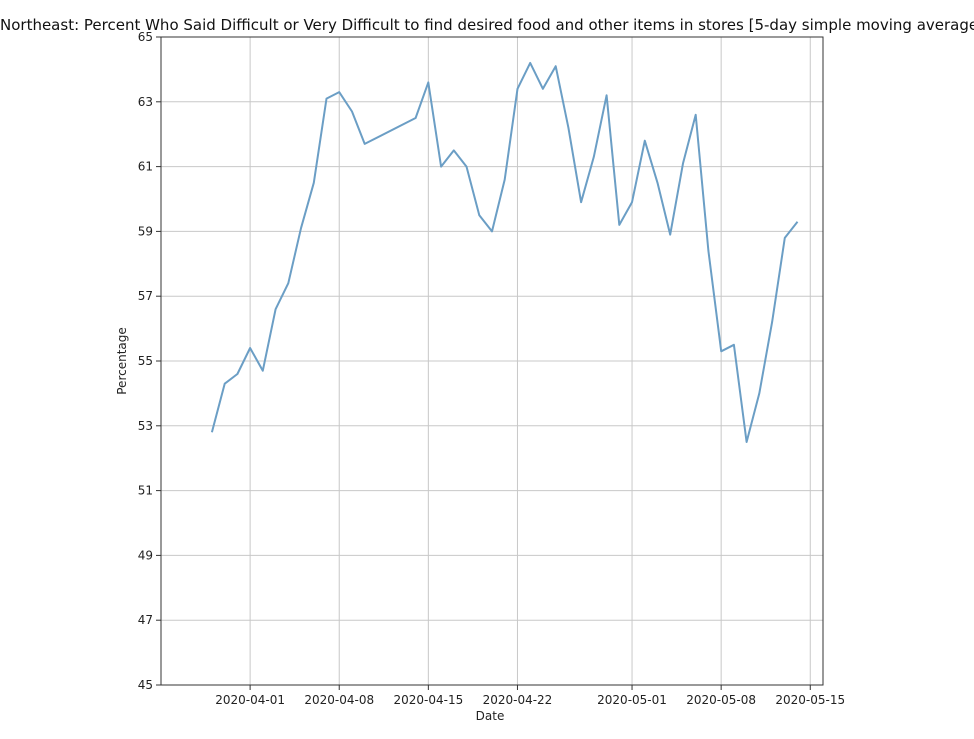 This screenshot has height=739, width=974. Describe the element at coordinates (145, 102) in the screenshot. I see `y-tick-label: 63` at that location.